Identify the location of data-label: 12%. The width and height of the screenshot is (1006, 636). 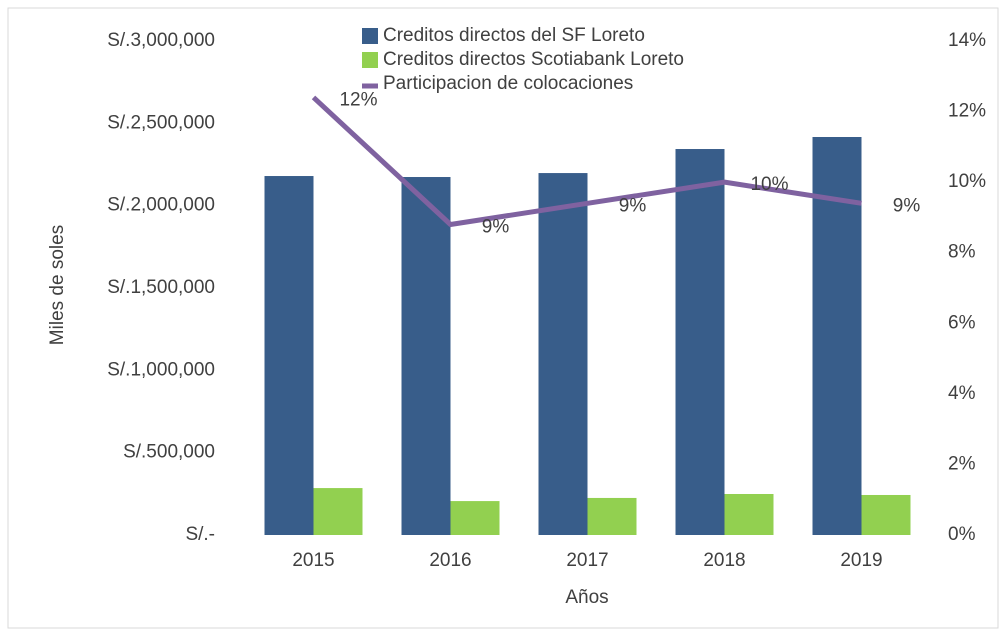
(358, 99).